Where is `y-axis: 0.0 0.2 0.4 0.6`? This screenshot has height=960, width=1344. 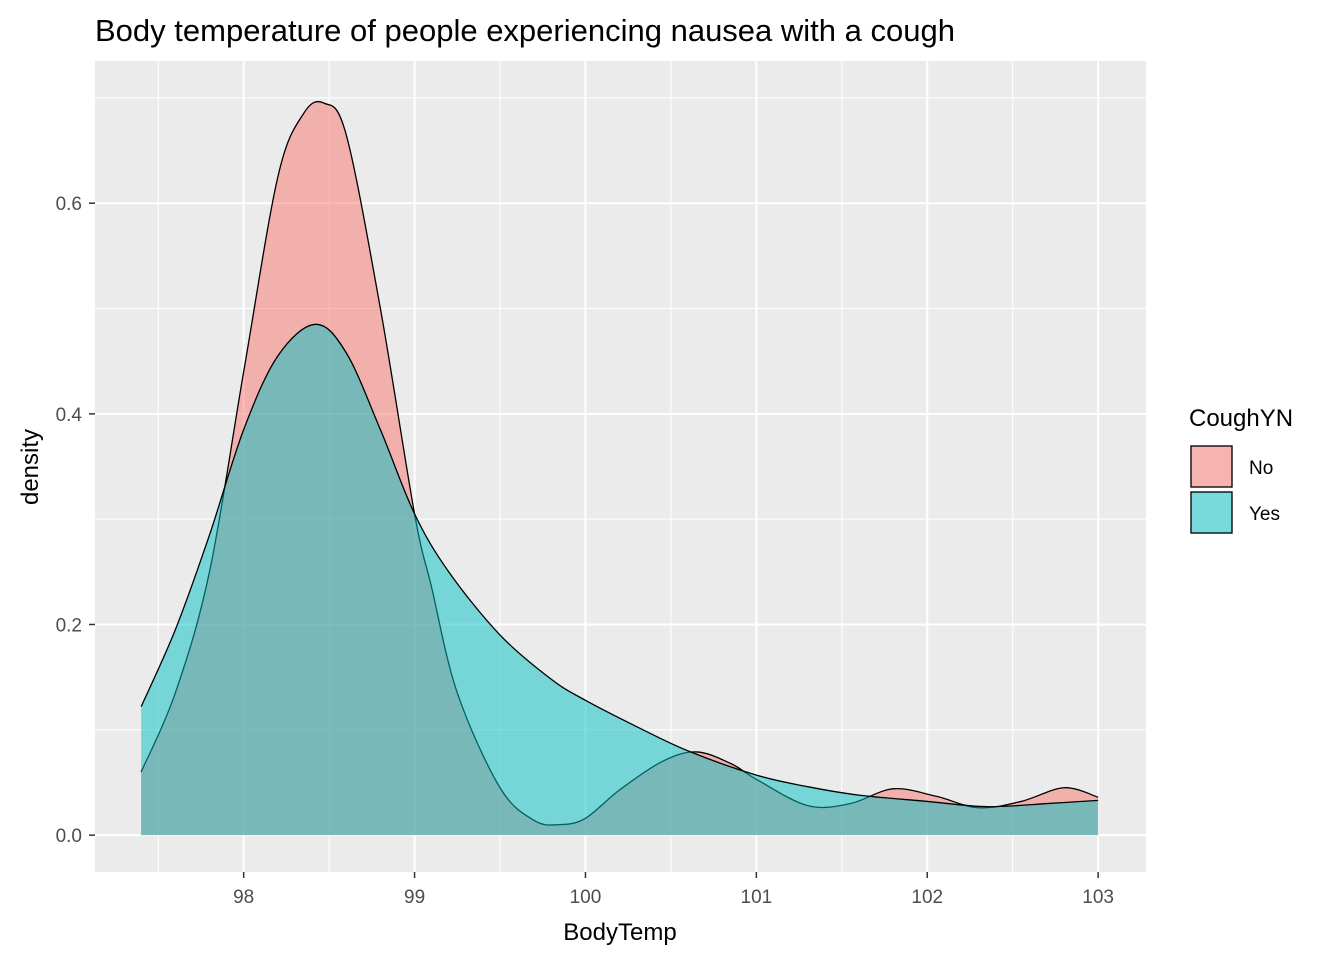 y-axis: 0.0 0.2 0.4 0.6 is located at coordinates (75, 520).